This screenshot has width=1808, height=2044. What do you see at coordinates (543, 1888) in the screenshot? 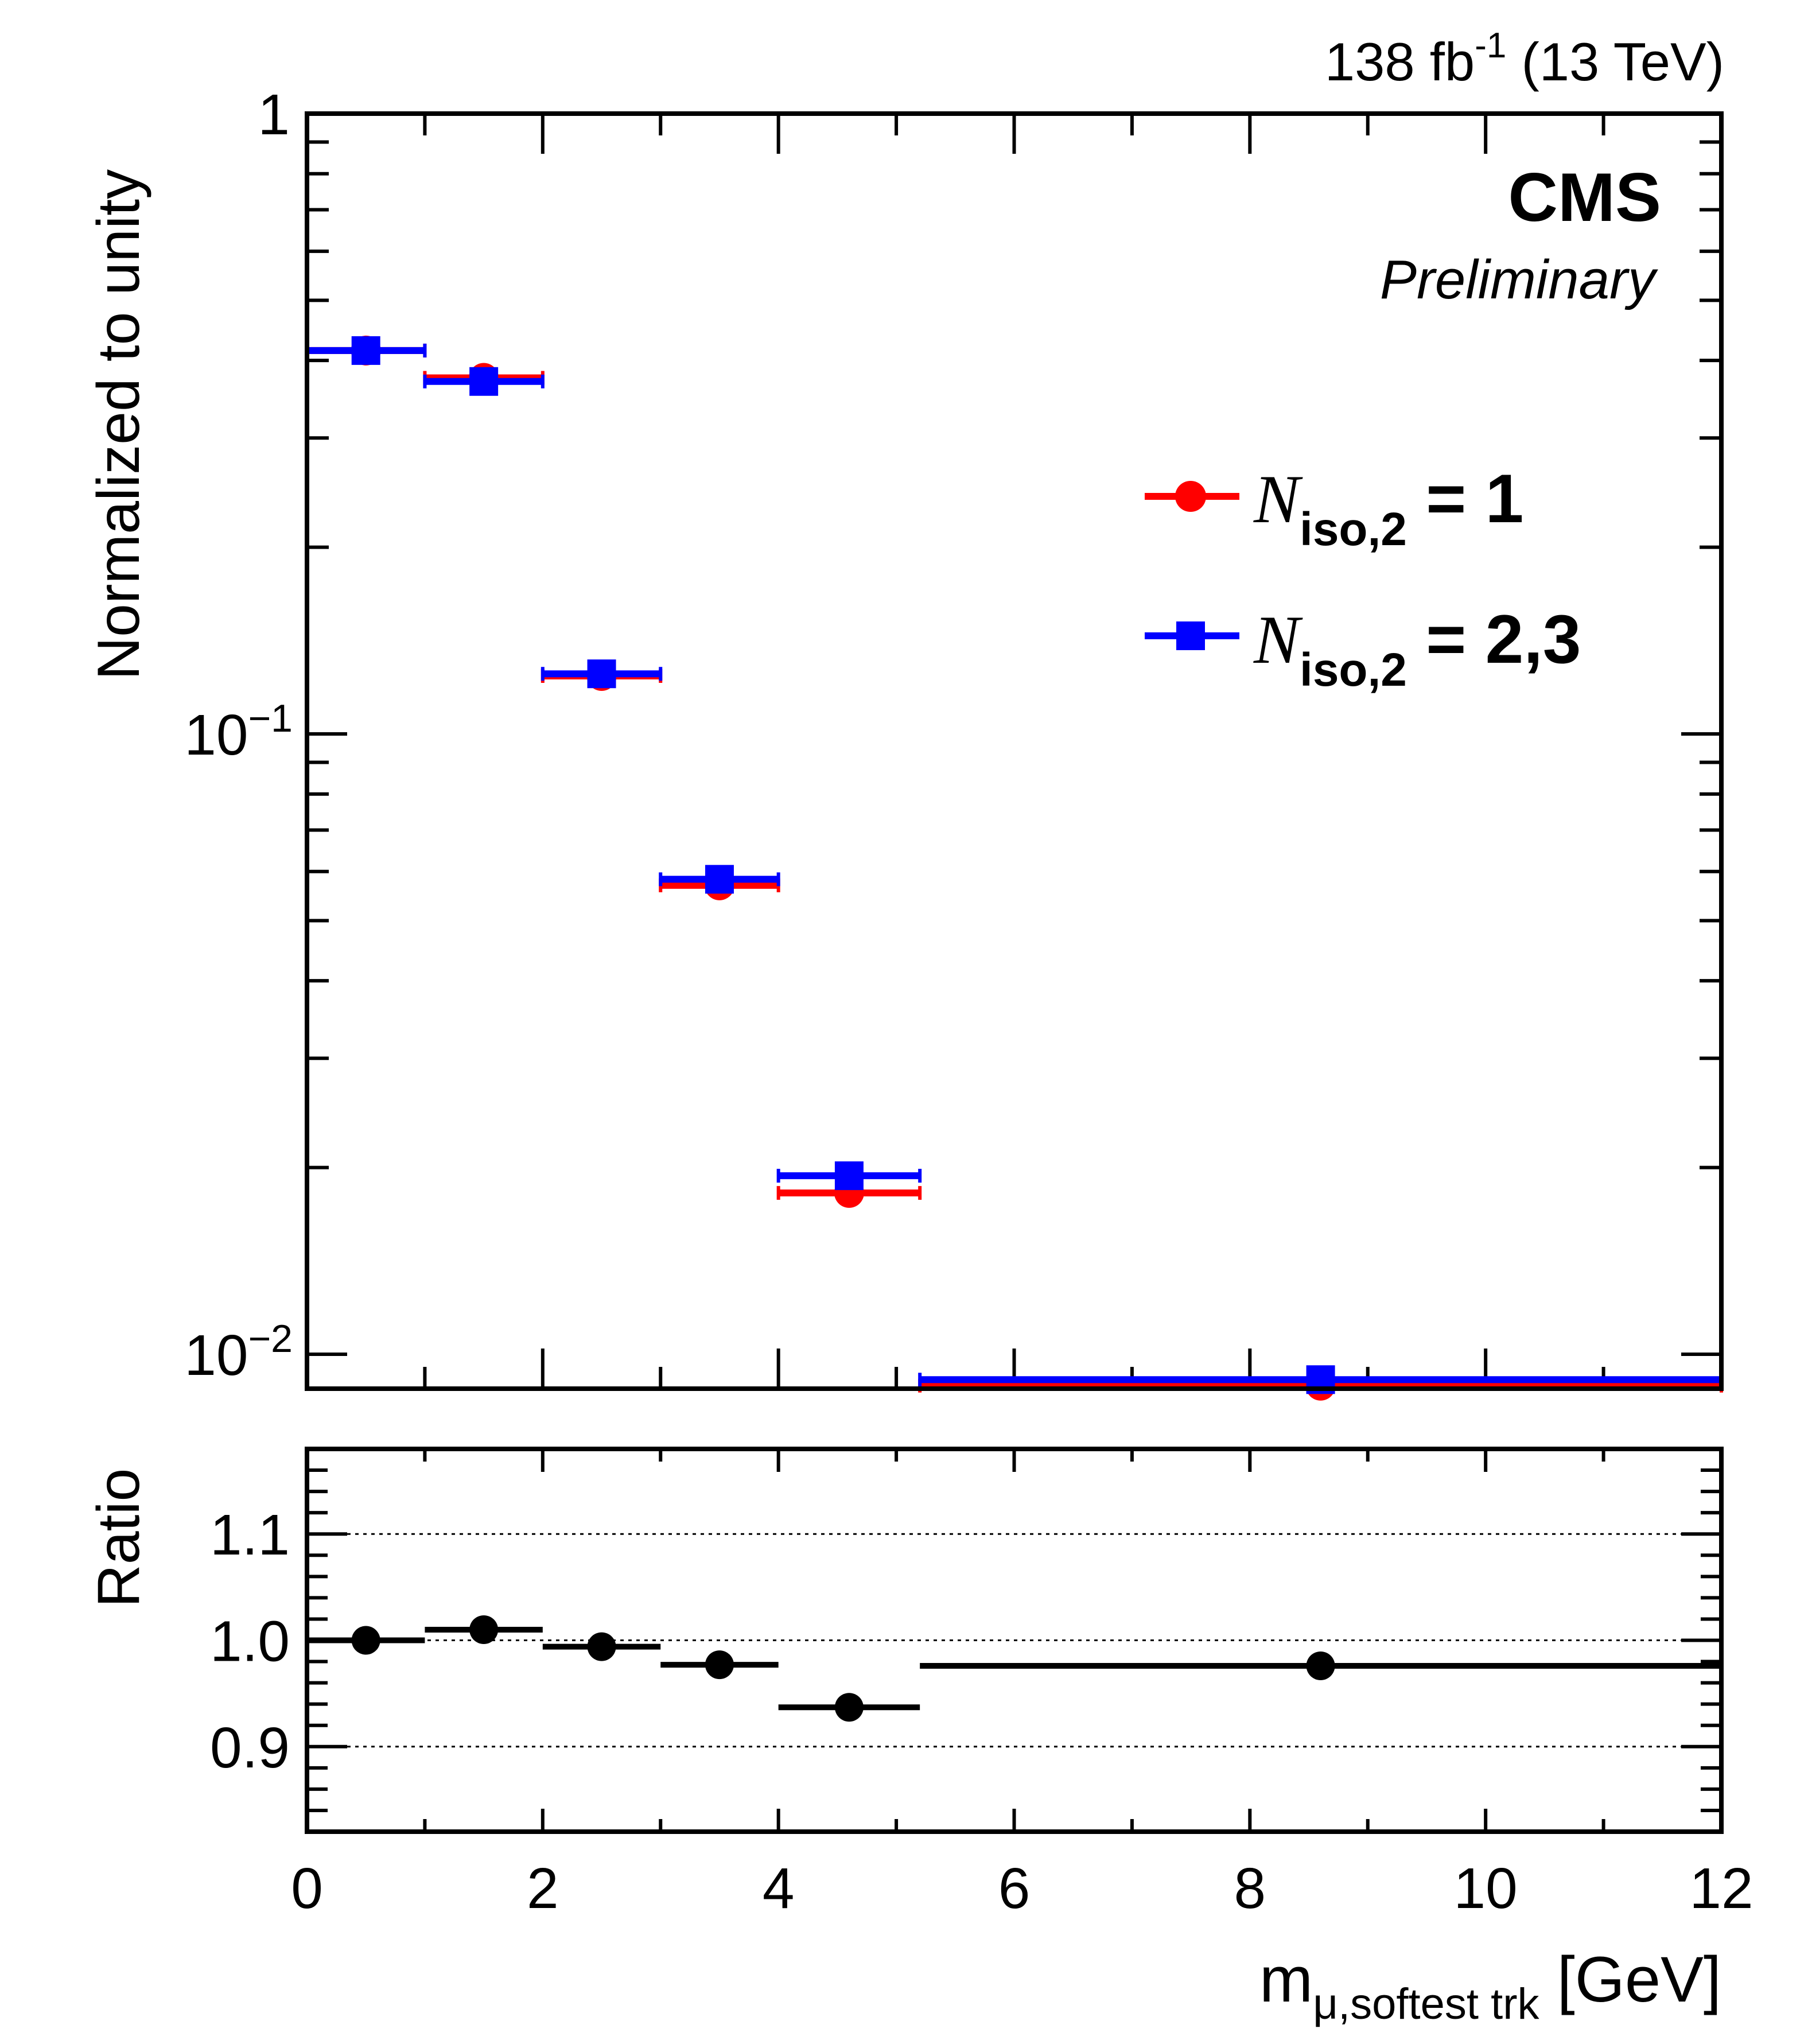
I see `x-tick-label: 2` at bounding box center [543, 1888].